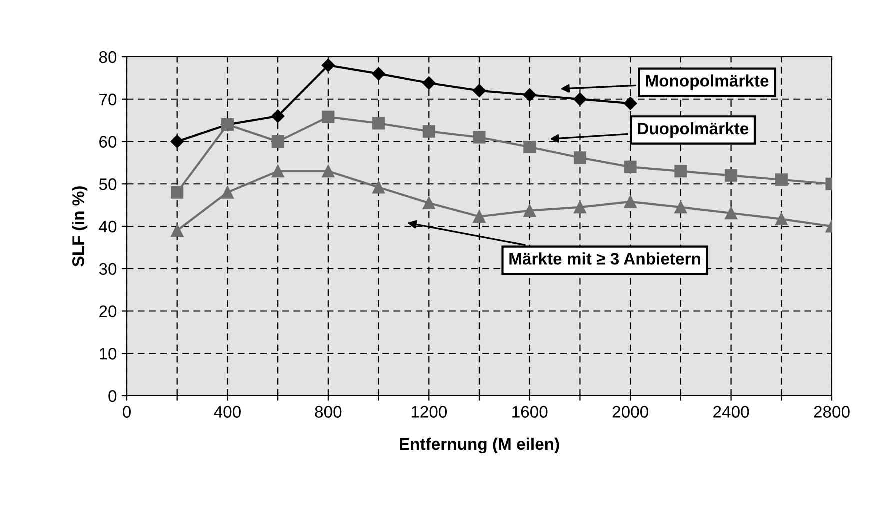 This screenshot has height=516, width=879. I want to click on x-tick-label: 800, so click(328, 412).